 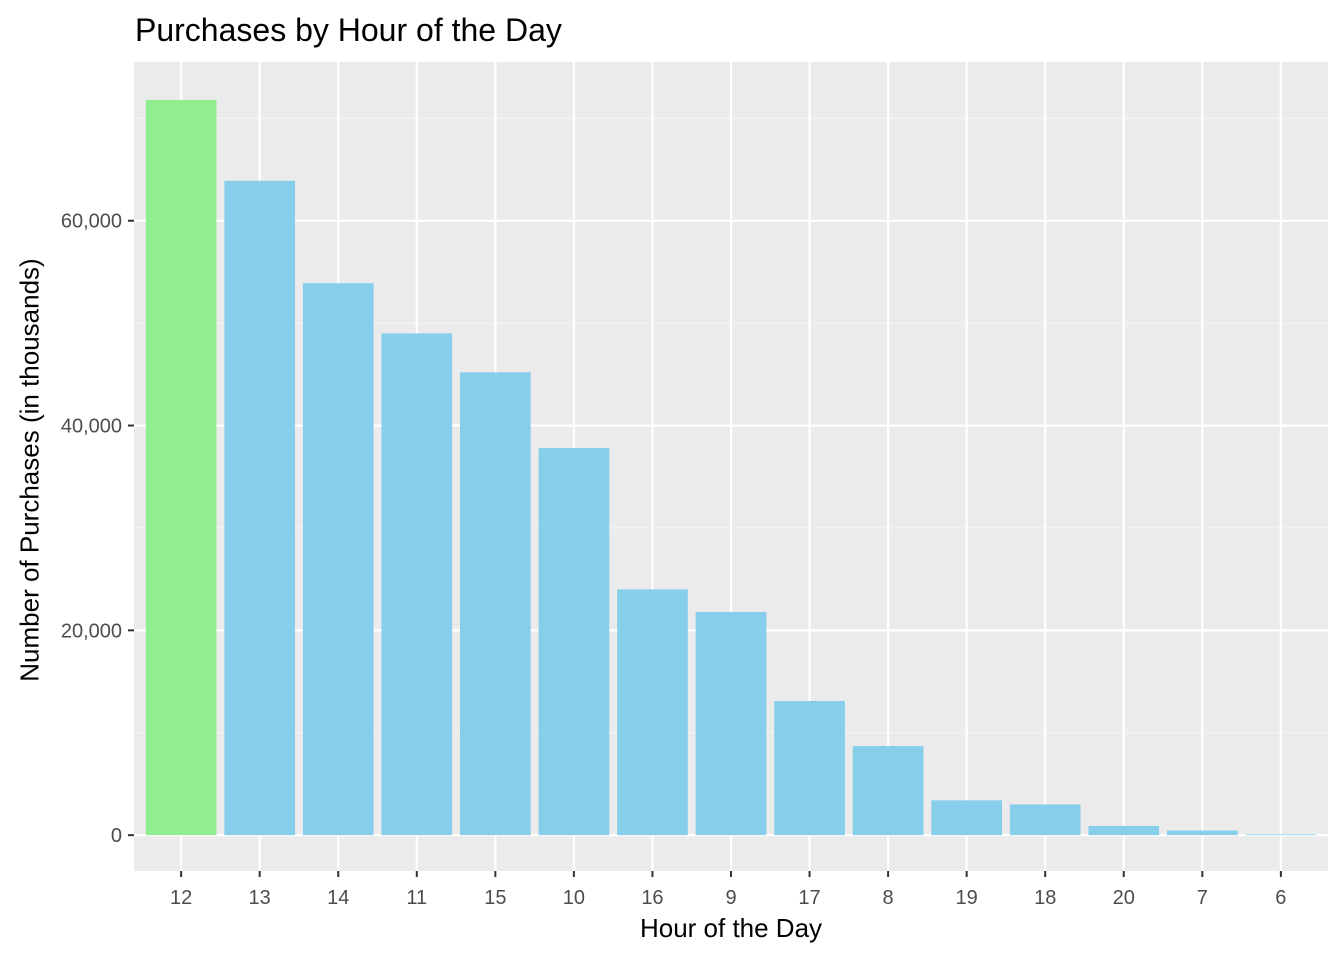 I want to click on x-tick-label: 15, so click(x=495, y=898).